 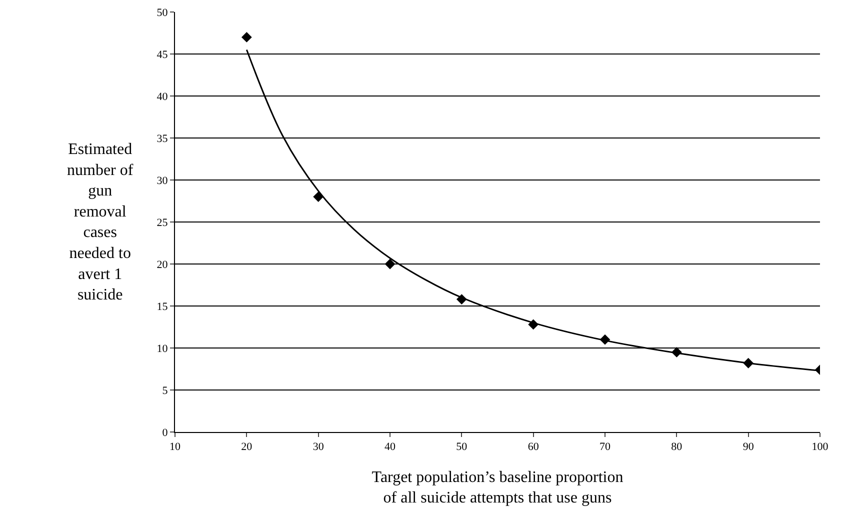 What do you see at coordinates (162, 348) in the screenshot?
I see `y-tick-label: 10` at bounding box center [162, 348].